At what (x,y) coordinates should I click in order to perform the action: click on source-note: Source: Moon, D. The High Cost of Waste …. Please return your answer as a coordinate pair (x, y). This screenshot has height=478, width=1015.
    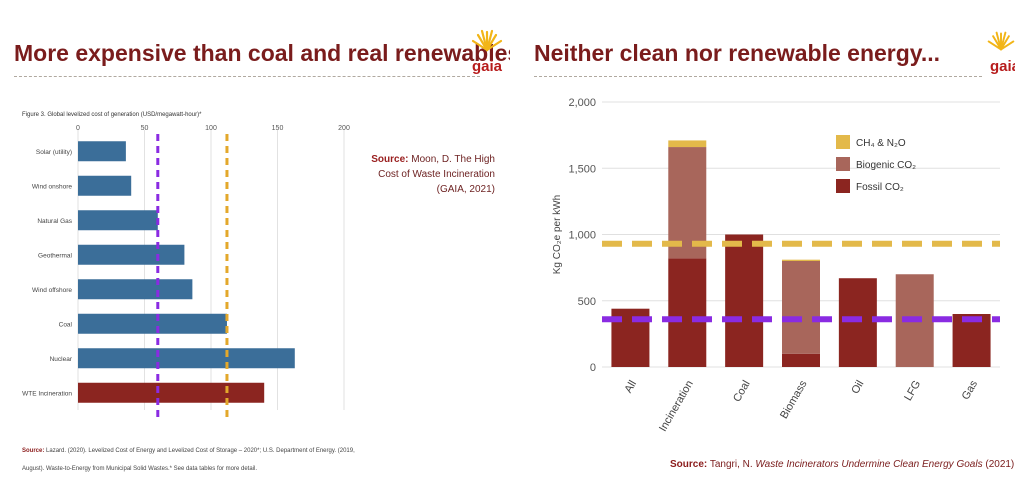
    Looking at the image, I should click on (432, 174).